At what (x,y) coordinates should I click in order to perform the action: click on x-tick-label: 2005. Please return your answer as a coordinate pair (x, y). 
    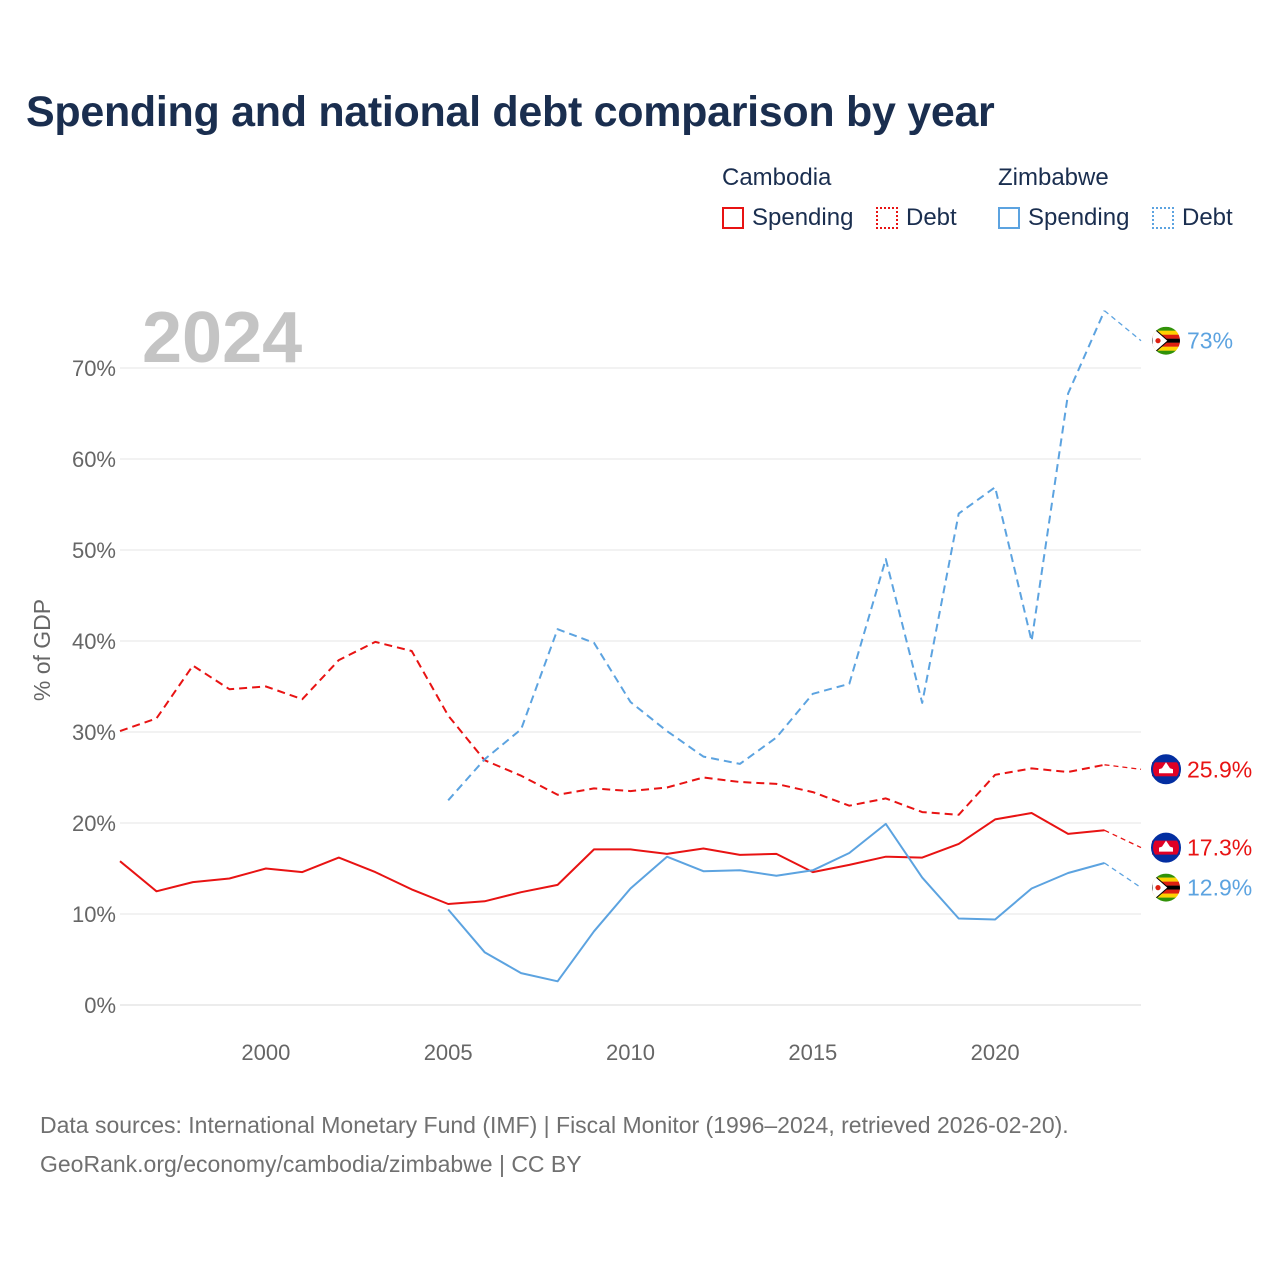
    Looking at the image, I should click on (448, 1052).